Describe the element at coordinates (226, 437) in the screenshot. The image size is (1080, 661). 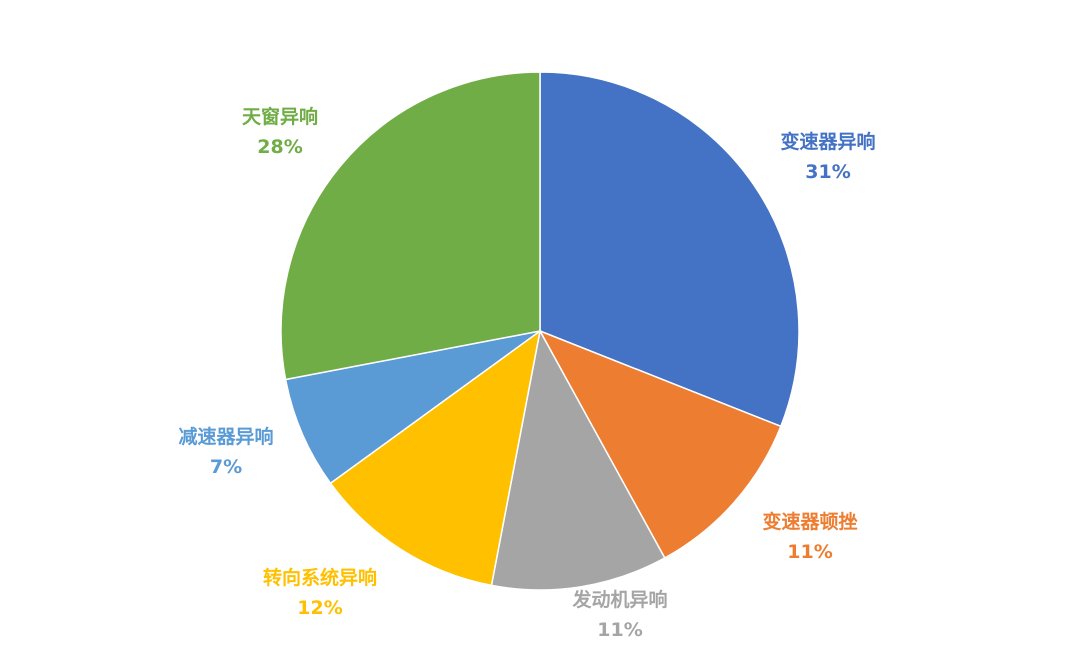
I see `slice-name: 减速器异响` at that location.